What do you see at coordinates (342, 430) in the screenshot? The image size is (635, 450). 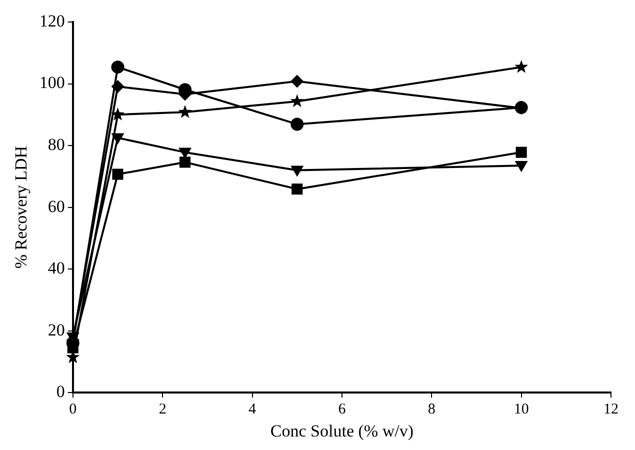 I see `x-axis-title: Conc Solute (% w/v)` at bounding box center [342, 430].